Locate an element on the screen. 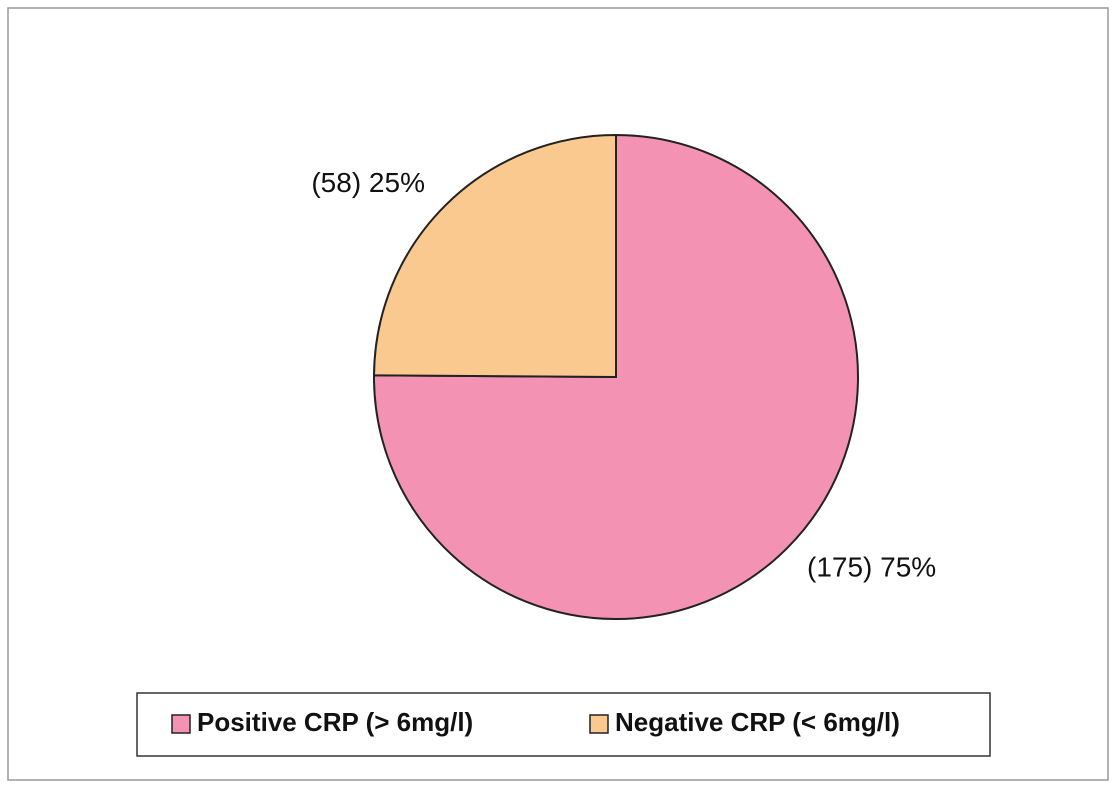  data-label: (58) 25% is located at coordinates (368, 182).